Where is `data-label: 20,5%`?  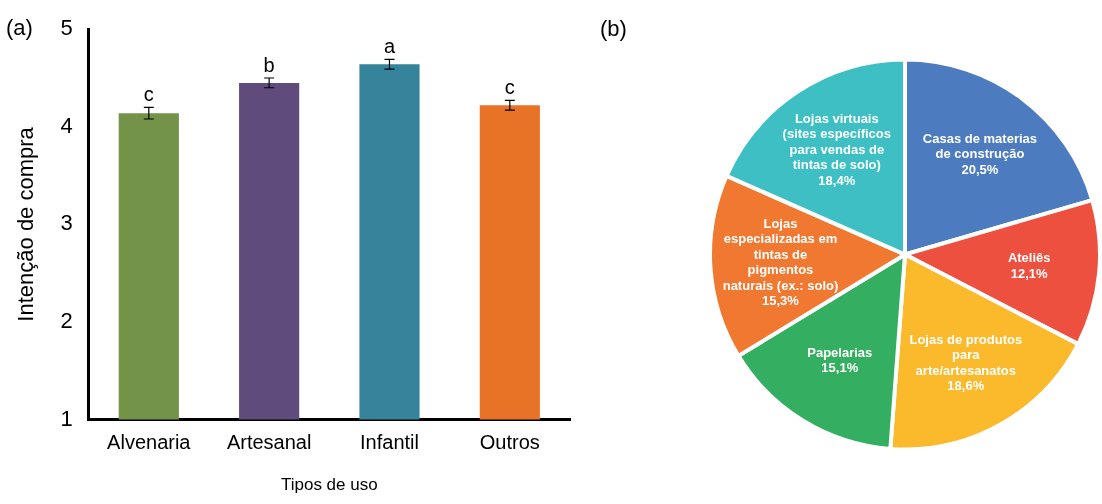
data-label: 20,5% is located at coordinates (980, 169).